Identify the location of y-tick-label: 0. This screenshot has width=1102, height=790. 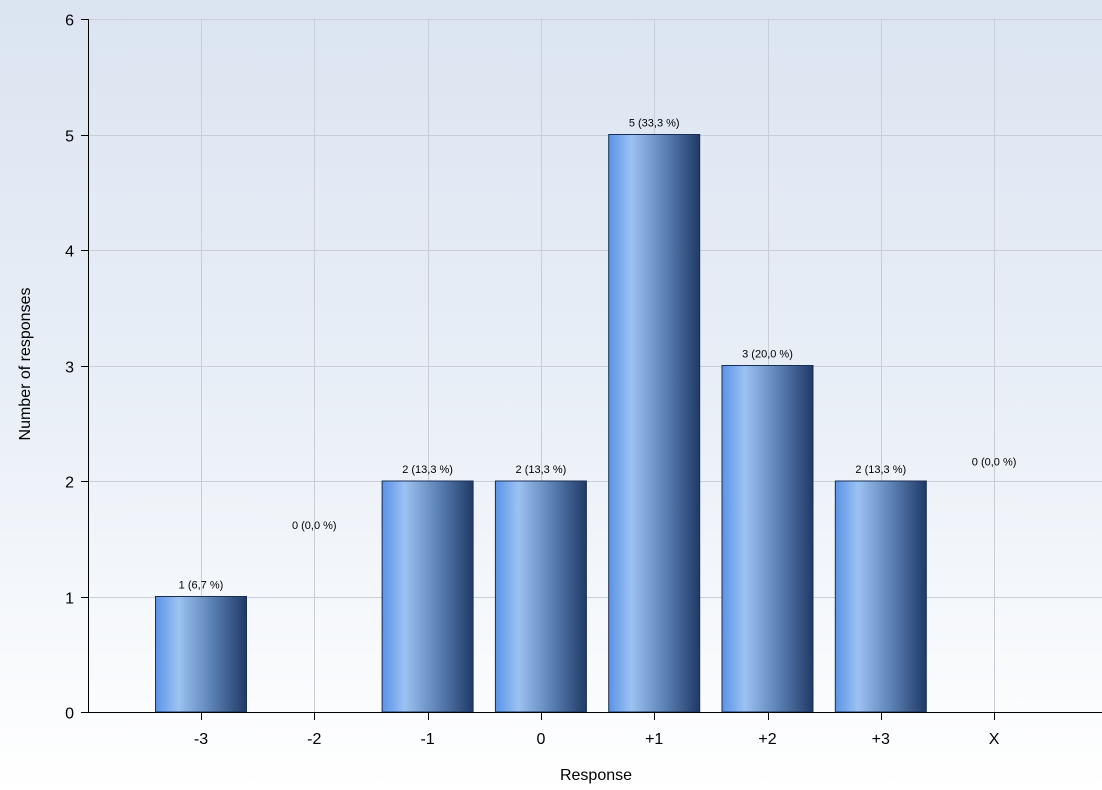
(69, 714).